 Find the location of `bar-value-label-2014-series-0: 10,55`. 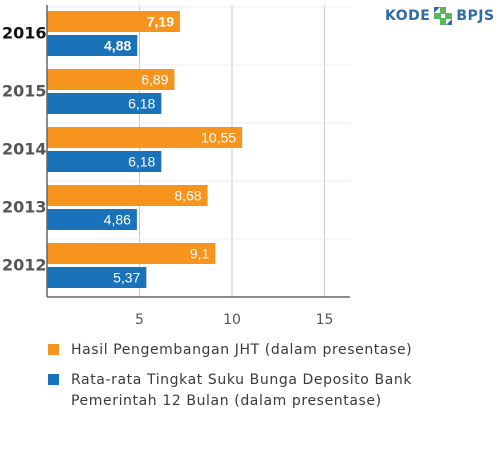

bar-value-label-2014-series-0: 10,55 is located at coordinates (218, 138).